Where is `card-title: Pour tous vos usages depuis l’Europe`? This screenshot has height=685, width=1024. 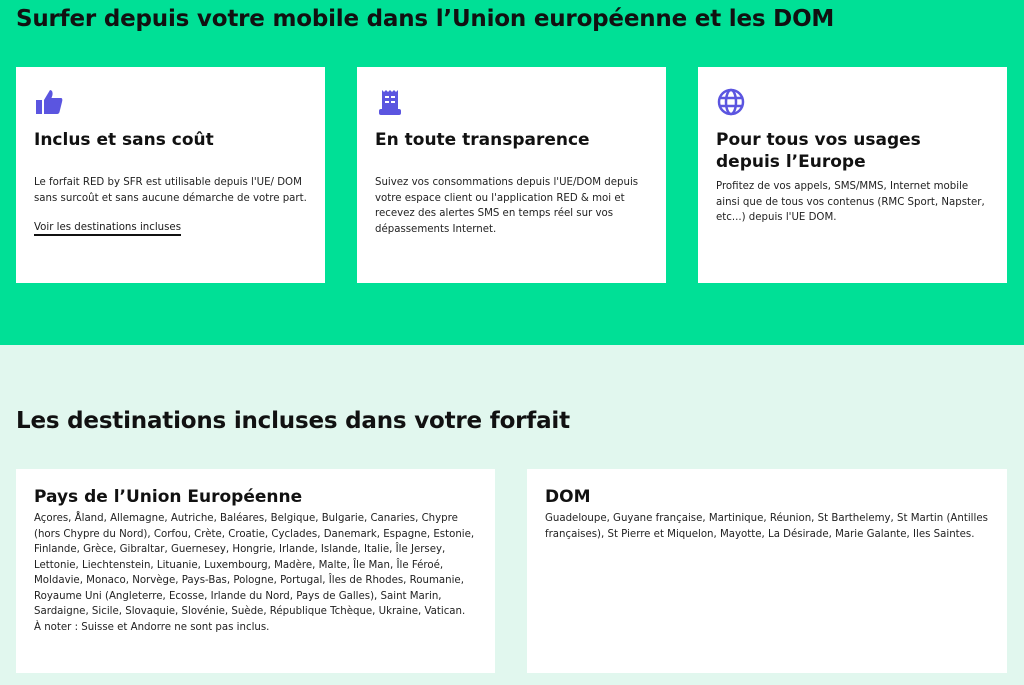 card-title: Pour tous vos usages depuis l’Europe is located at coordinates (818, 151).